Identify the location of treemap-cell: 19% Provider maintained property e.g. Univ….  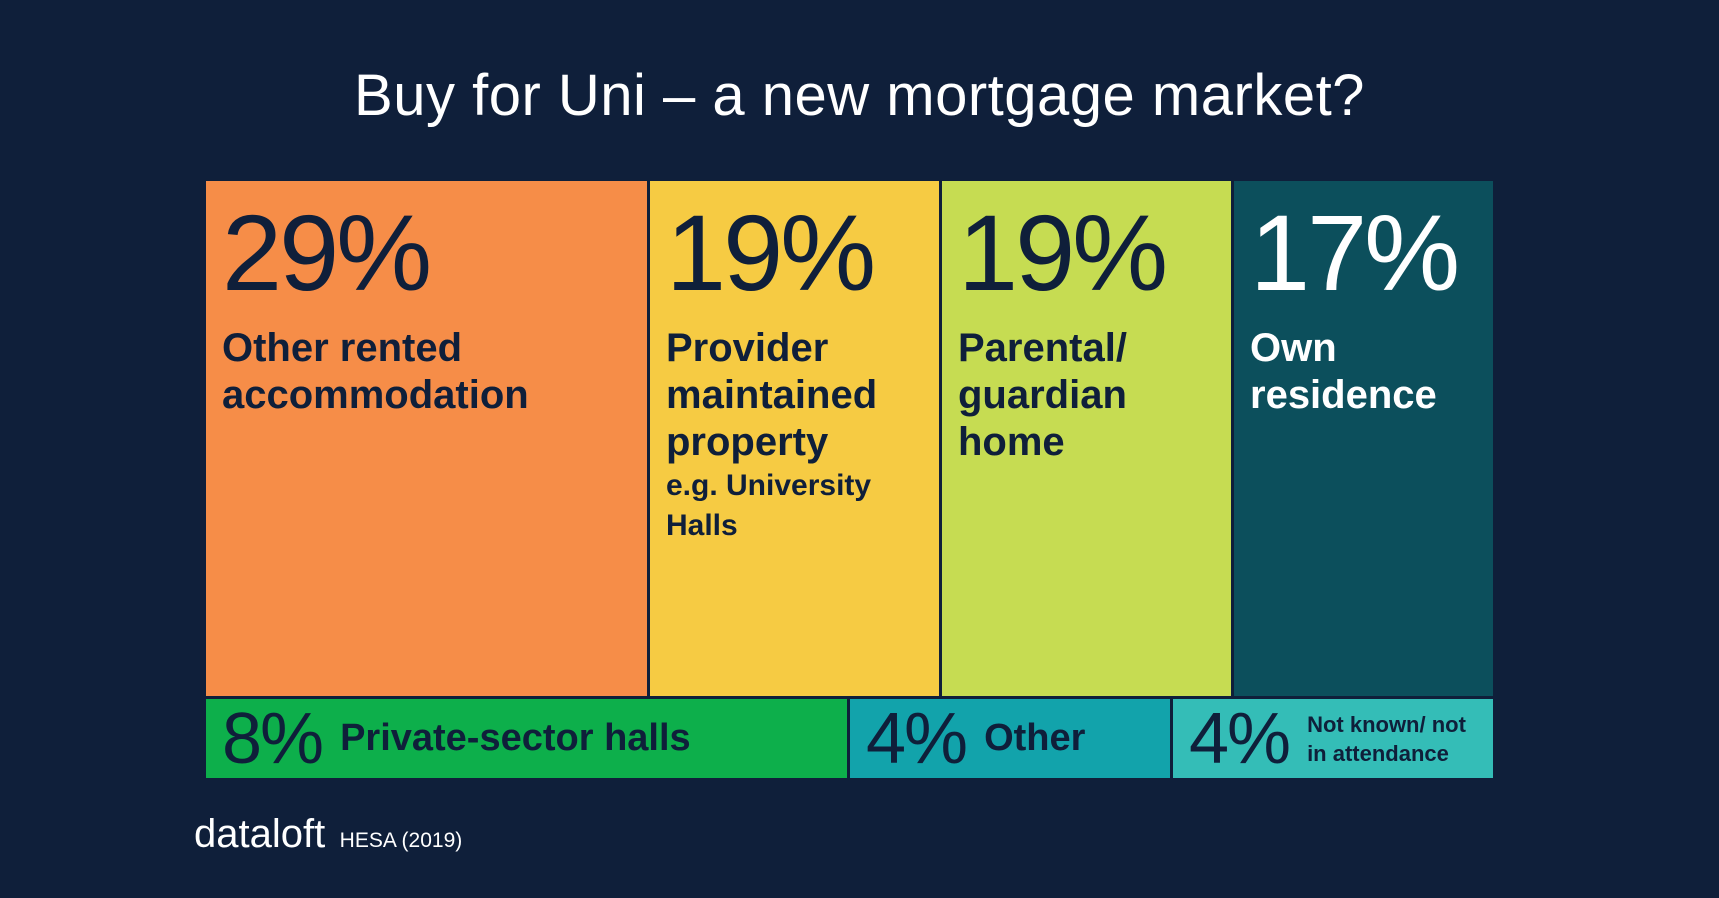
(794, 438).